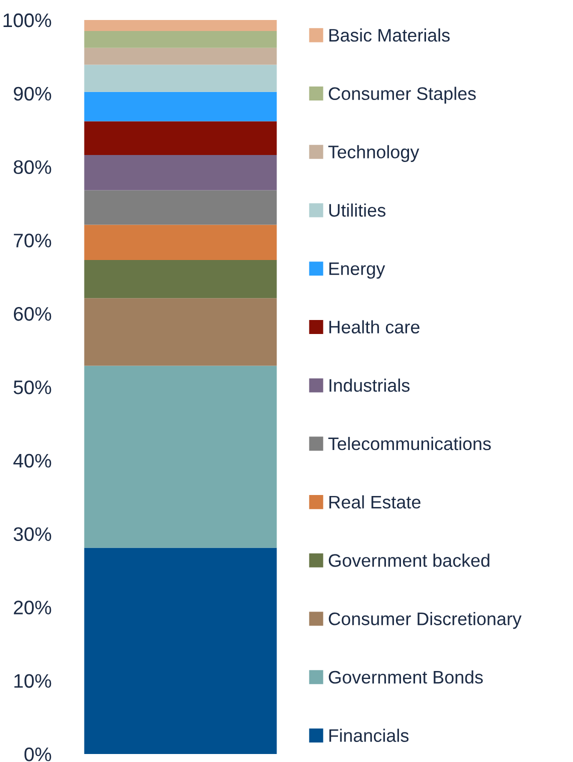  Describe the element at coordinates (32, 461) in the screenshot. I see `y-tick-label: 40%` at that location.